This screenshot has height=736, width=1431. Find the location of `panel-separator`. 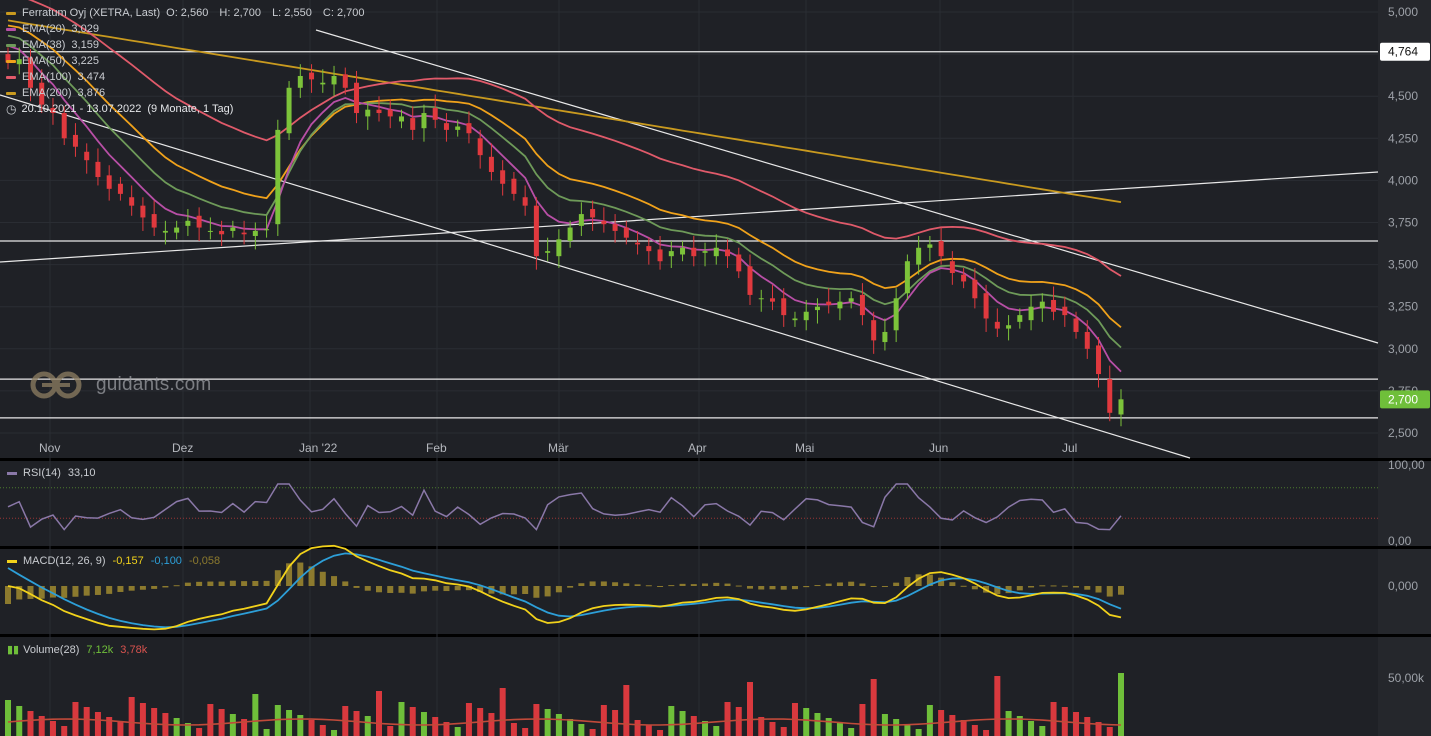

panel-separator is located at coordinates (715, 635).